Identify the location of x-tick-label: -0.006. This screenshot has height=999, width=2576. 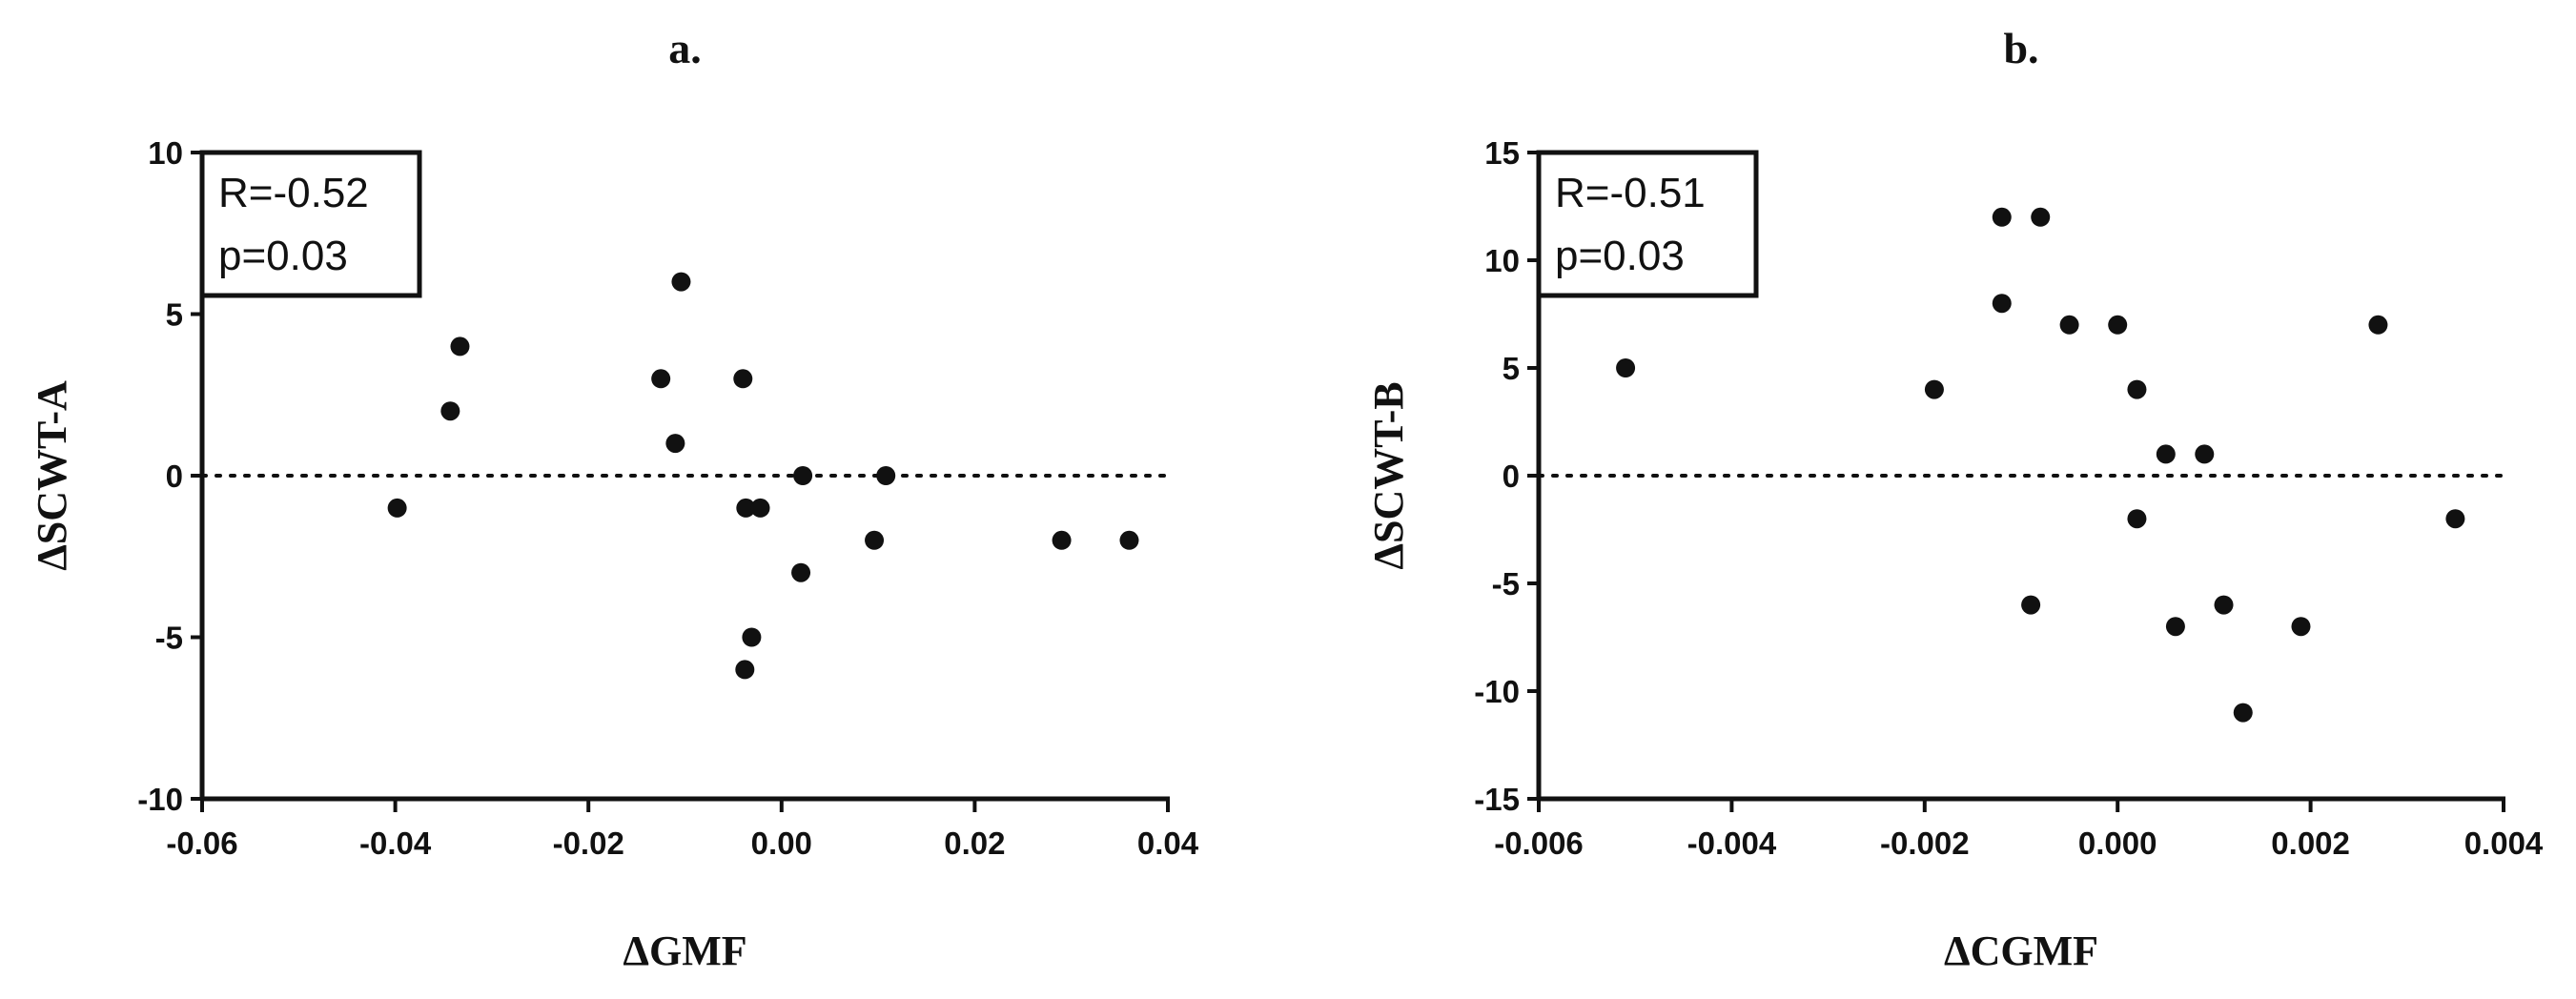
(1539, 843).